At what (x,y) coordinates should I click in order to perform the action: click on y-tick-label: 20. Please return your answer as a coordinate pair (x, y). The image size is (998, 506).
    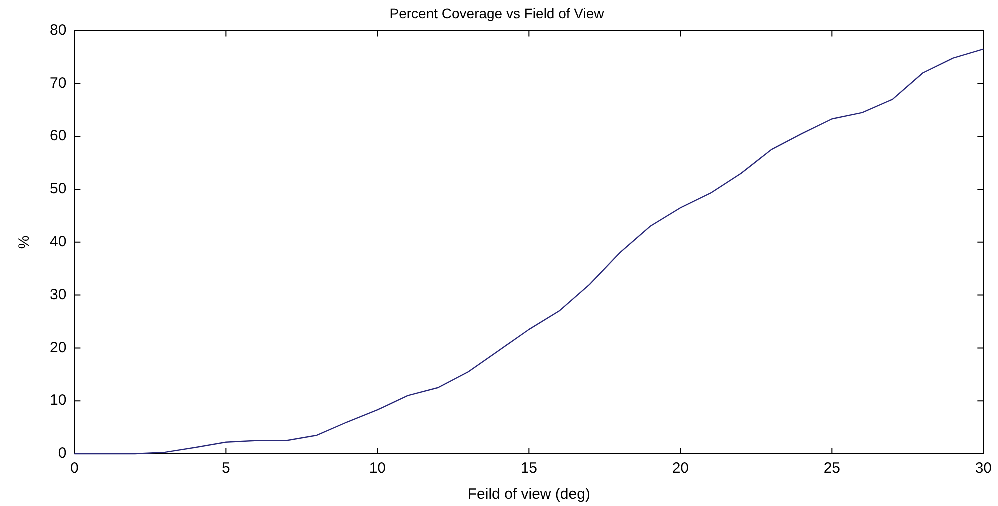
    Looking at the image, I should click on (58, 347).